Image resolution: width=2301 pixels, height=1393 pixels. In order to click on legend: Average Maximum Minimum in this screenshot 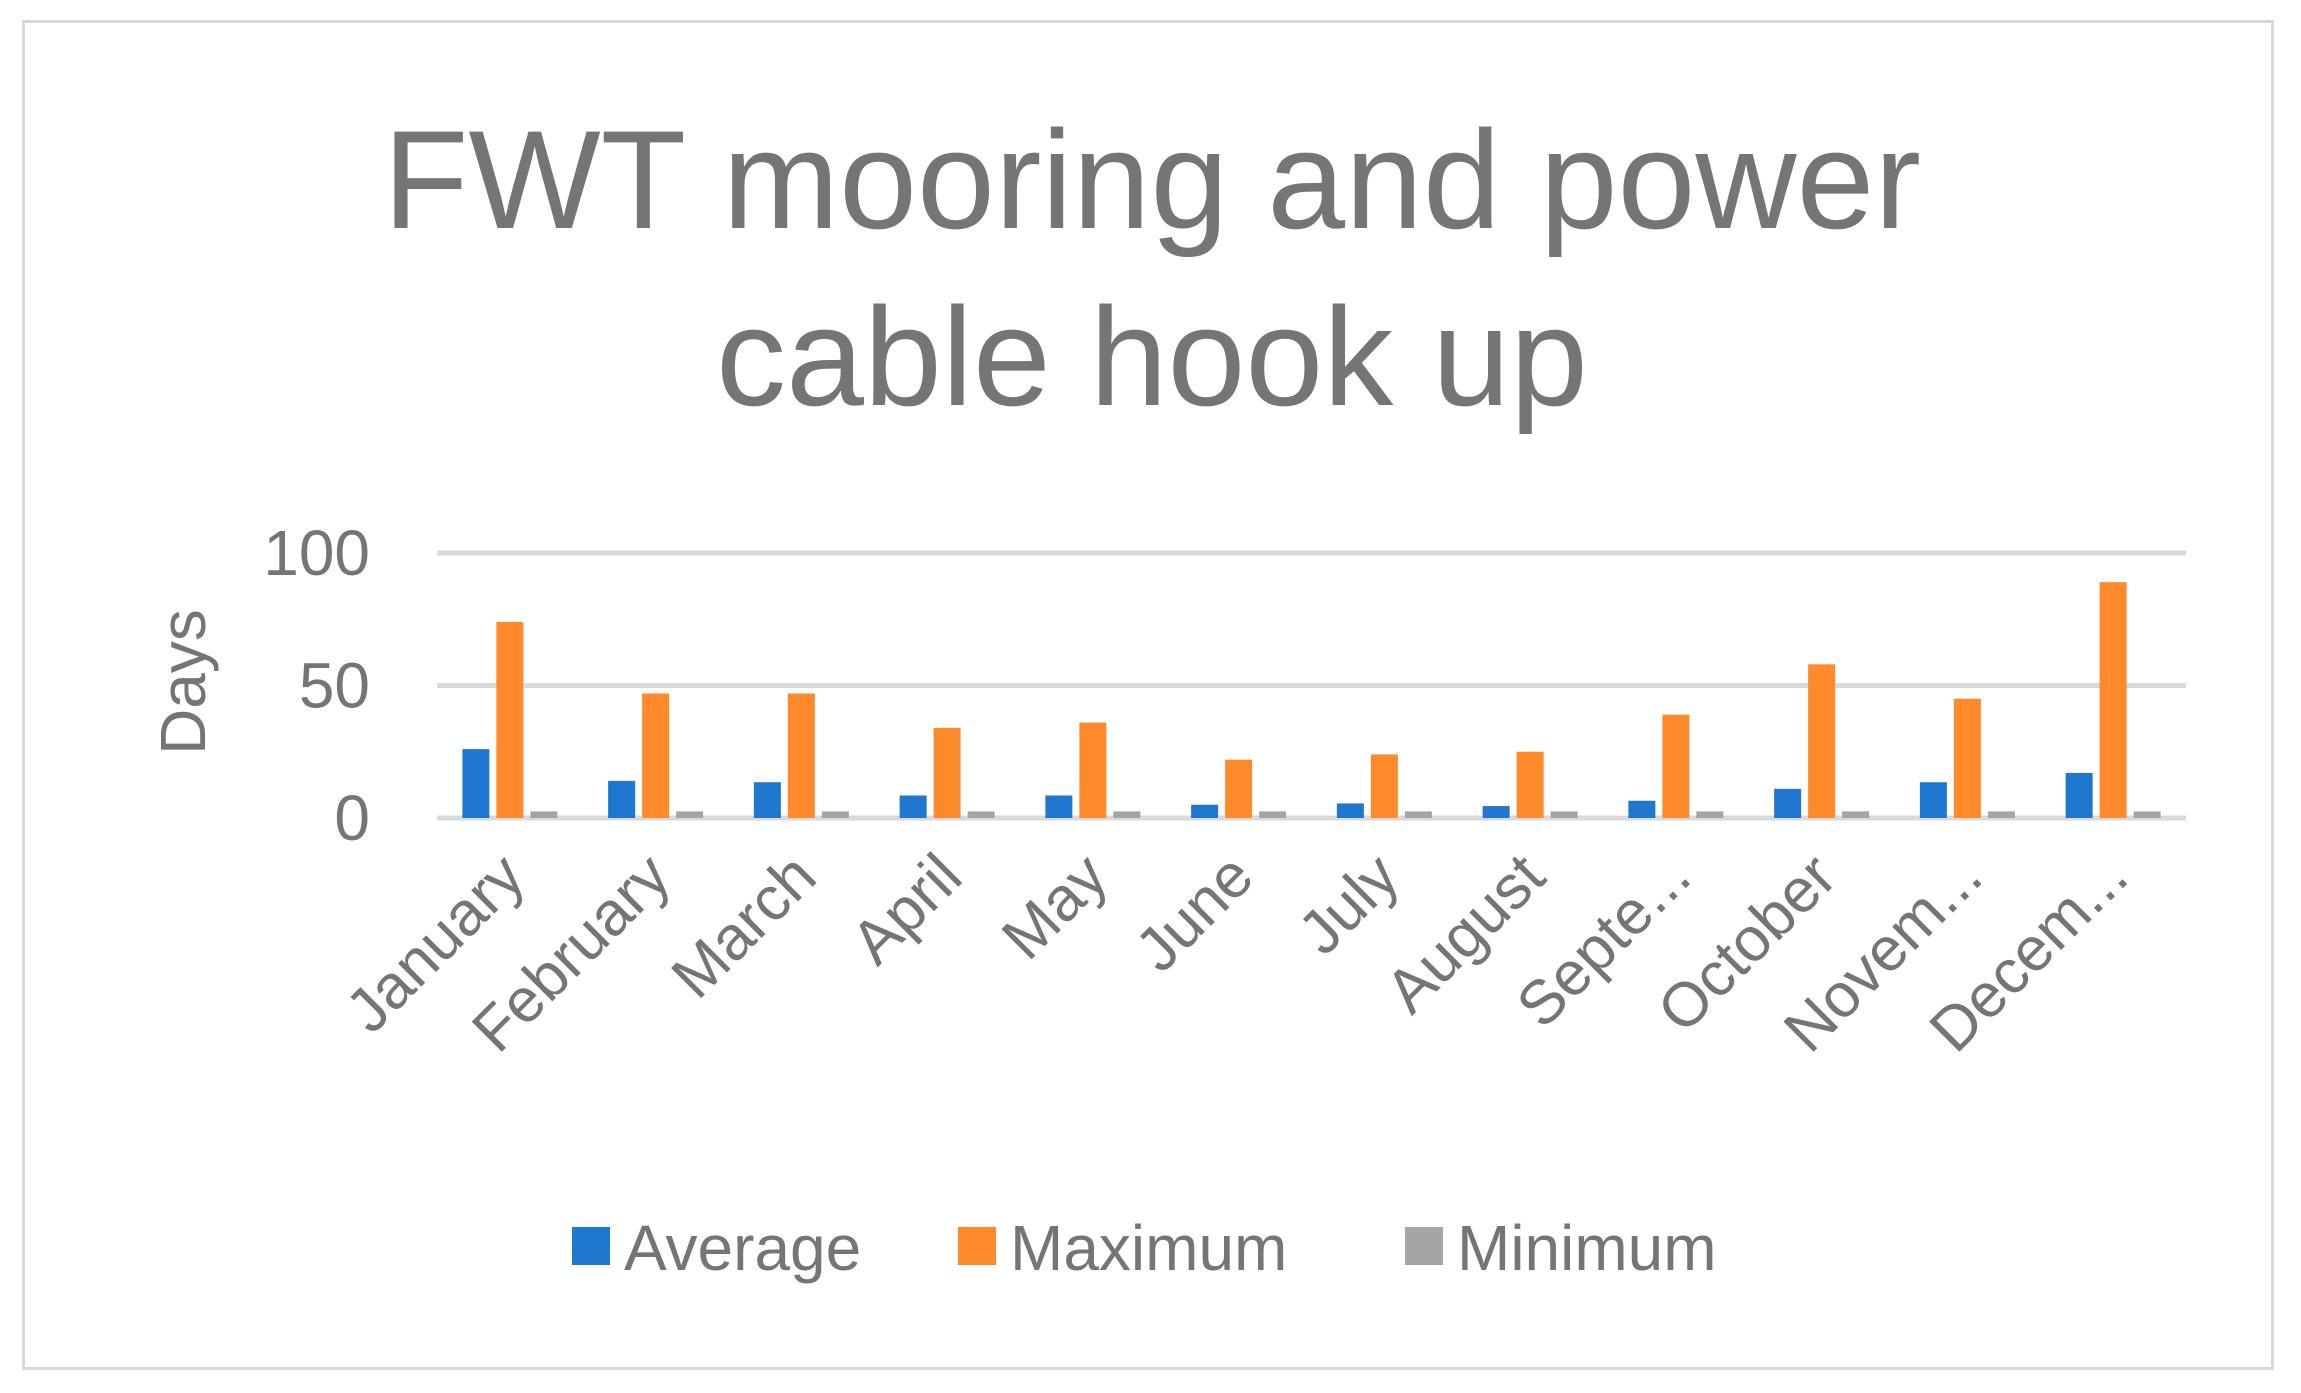, I will do `click(1144, 1248)`.